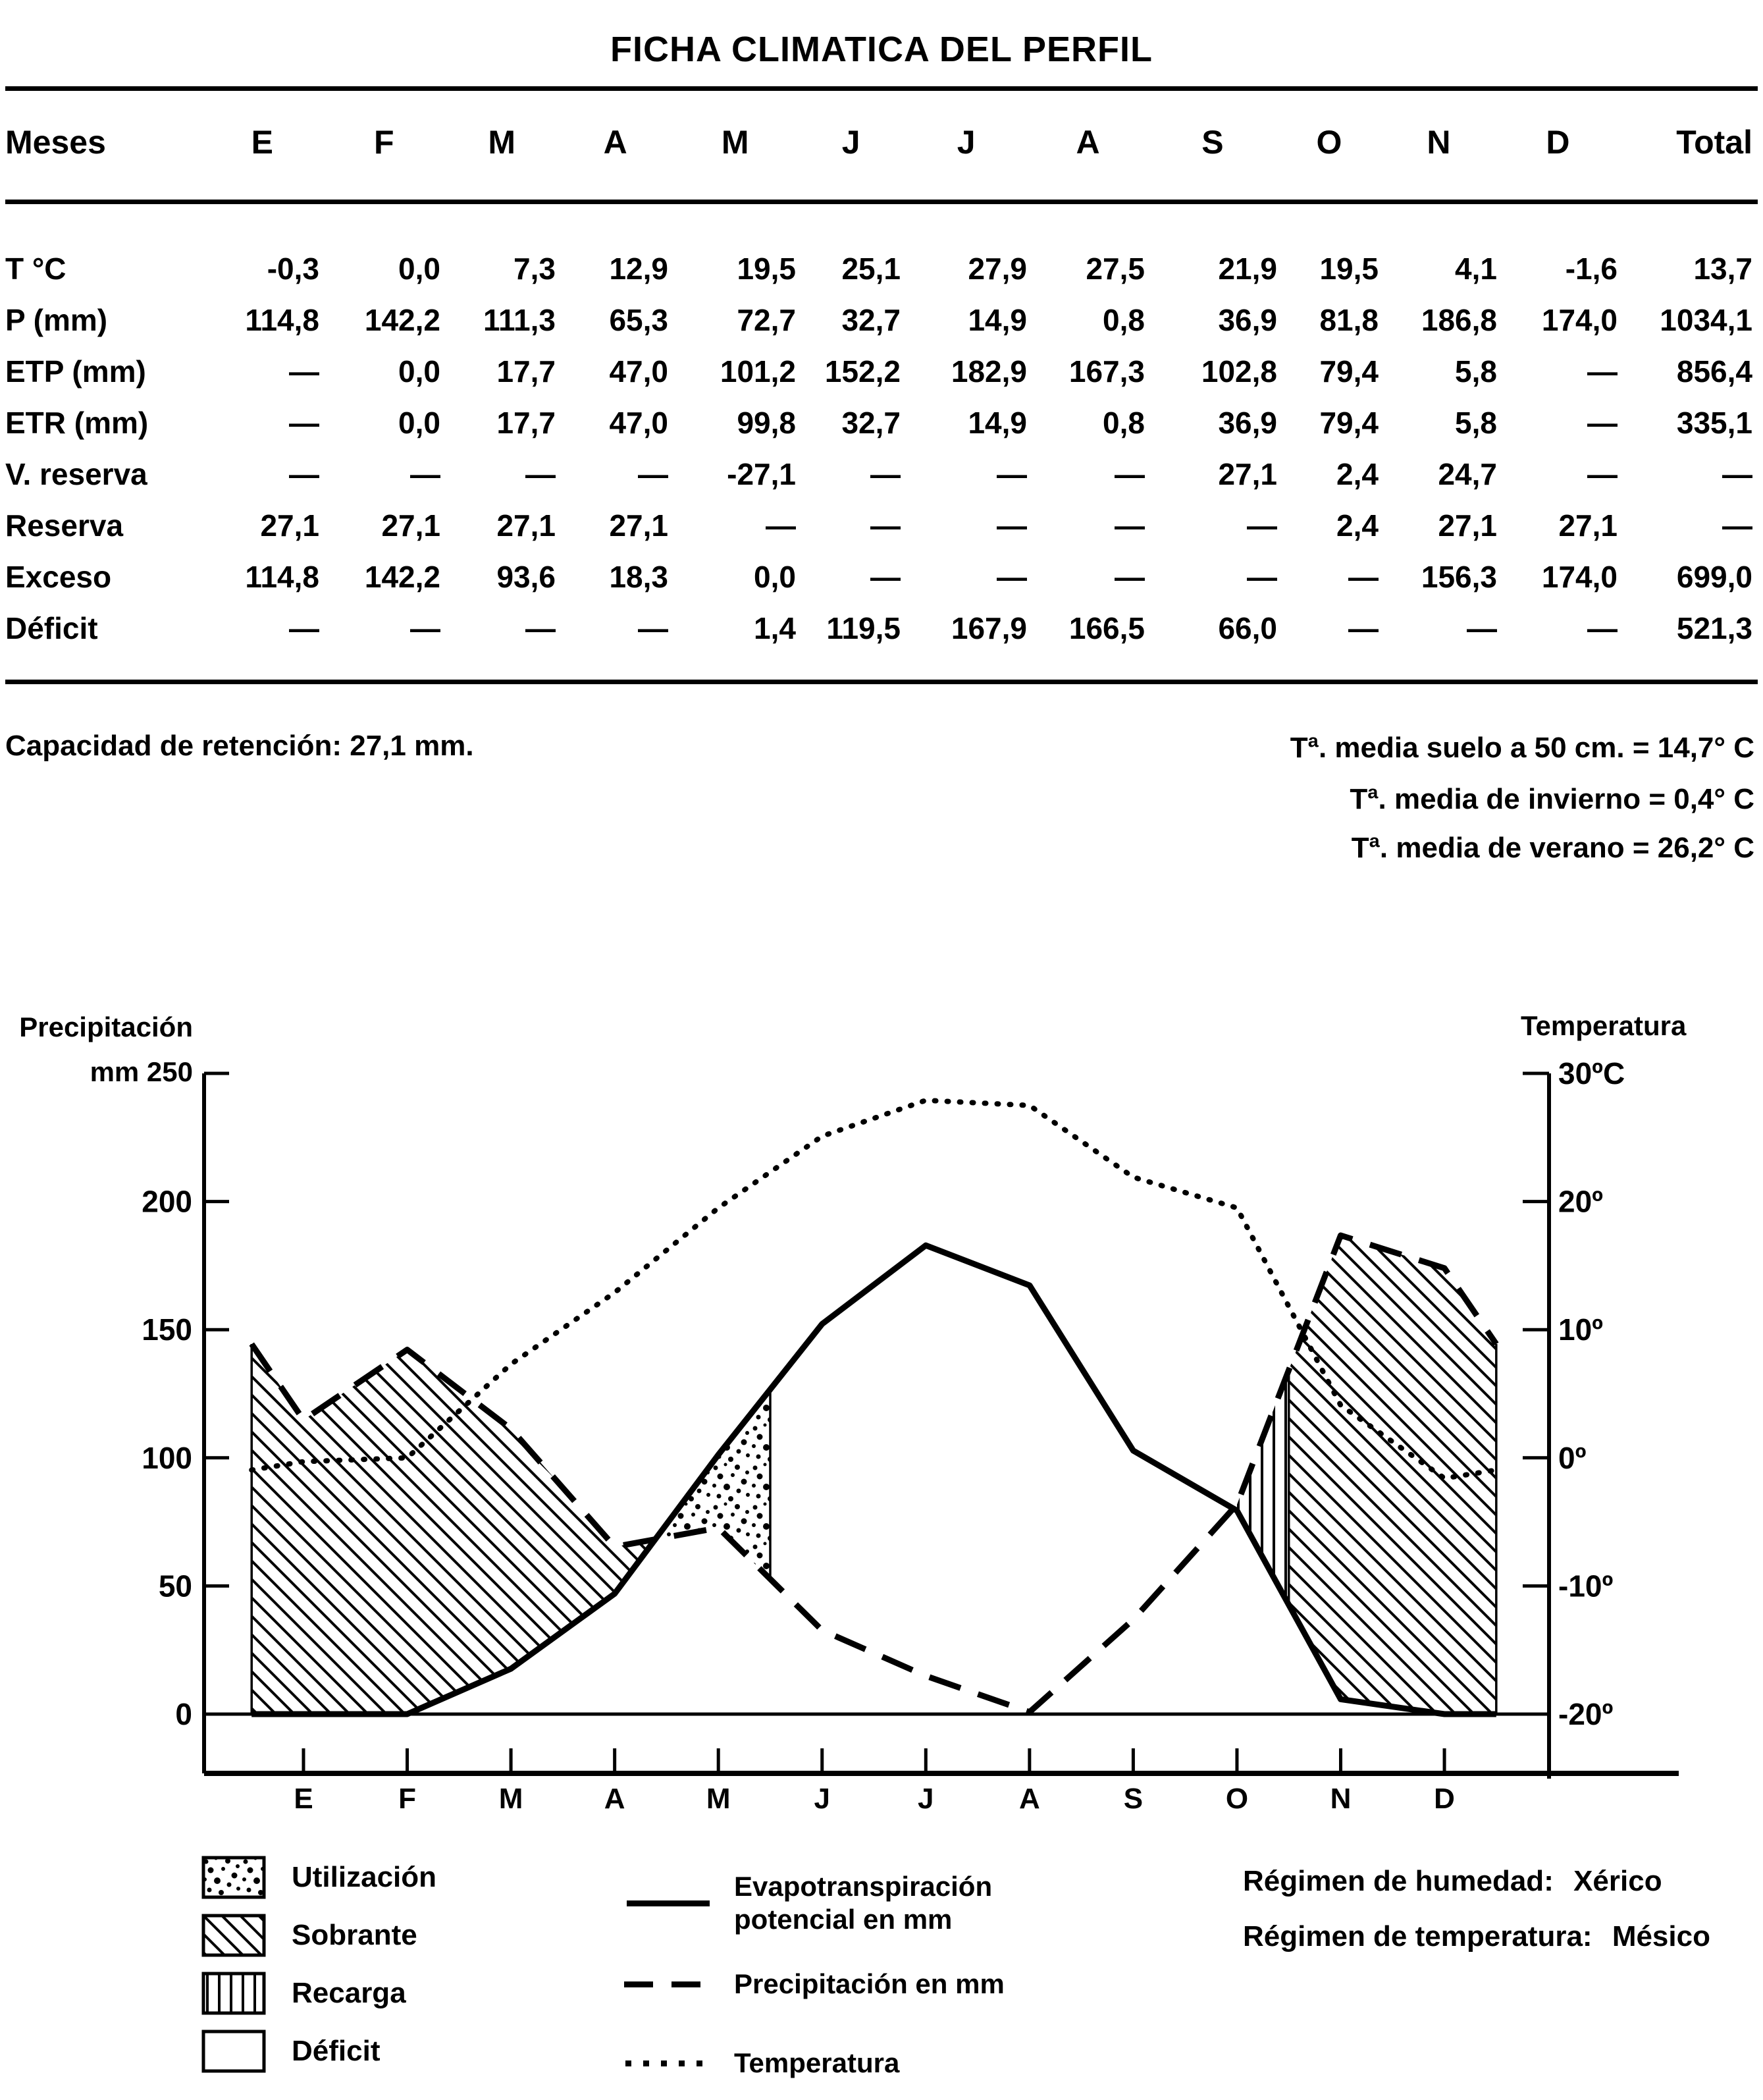  What do you see at coordinates (1558, 142) in the screenshot?
I see `month-column-header: D` at bounding box center [1558, 142].